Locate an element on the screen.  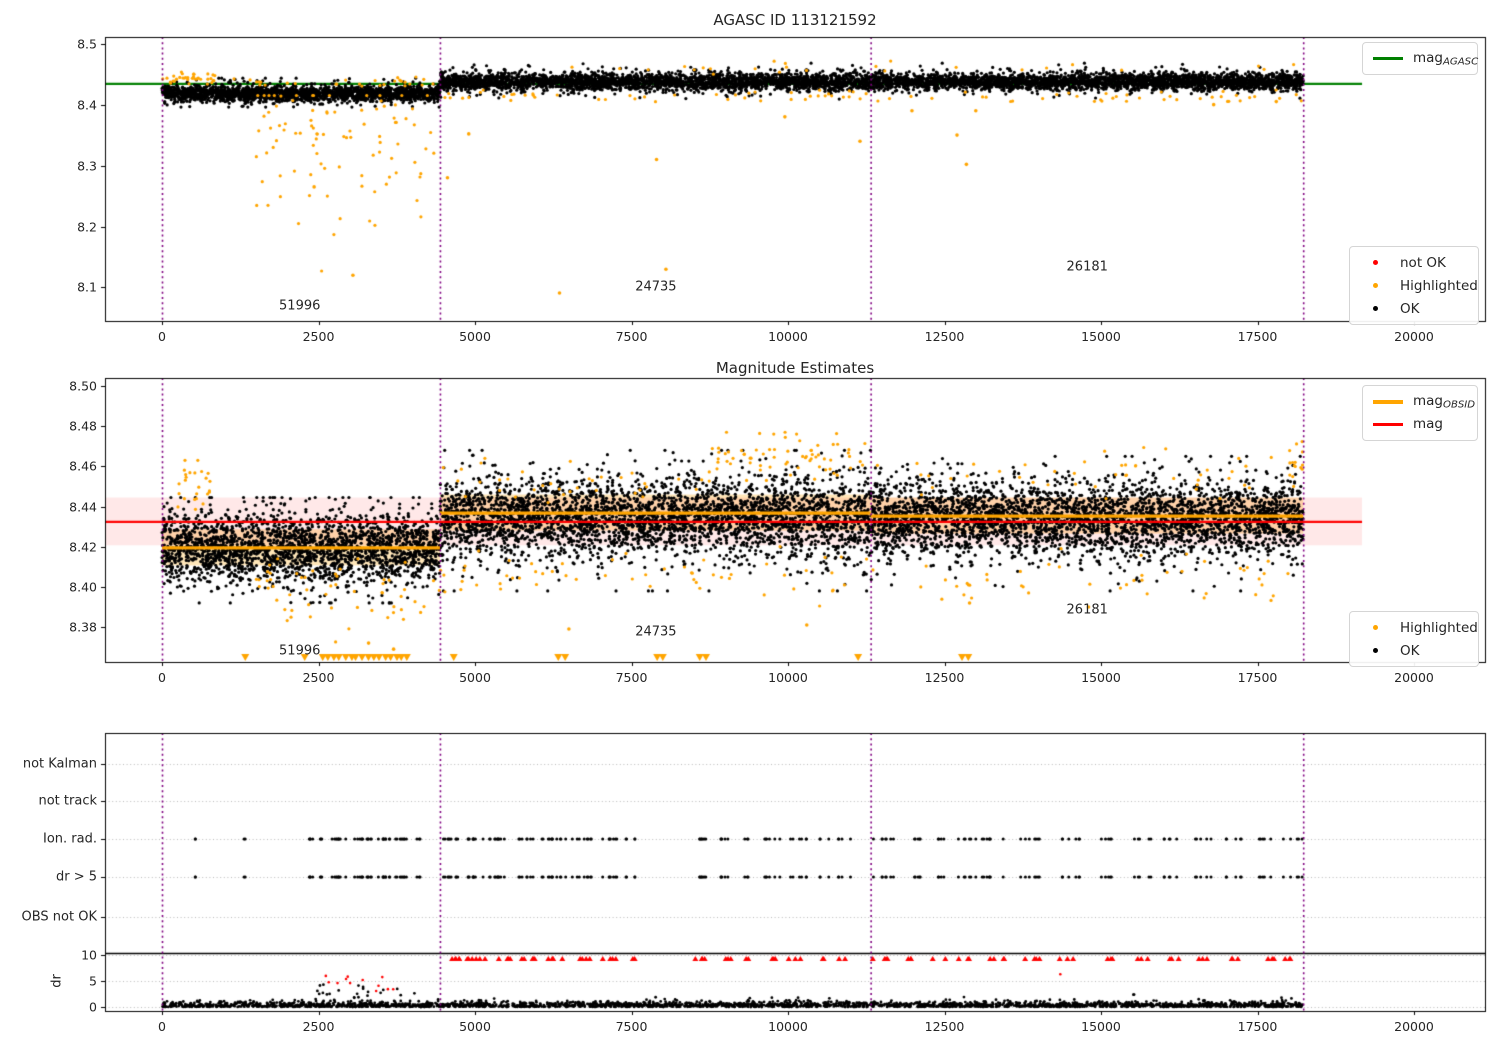
legend-item-not-ok: not OK is located at coordinates (1415, 262).